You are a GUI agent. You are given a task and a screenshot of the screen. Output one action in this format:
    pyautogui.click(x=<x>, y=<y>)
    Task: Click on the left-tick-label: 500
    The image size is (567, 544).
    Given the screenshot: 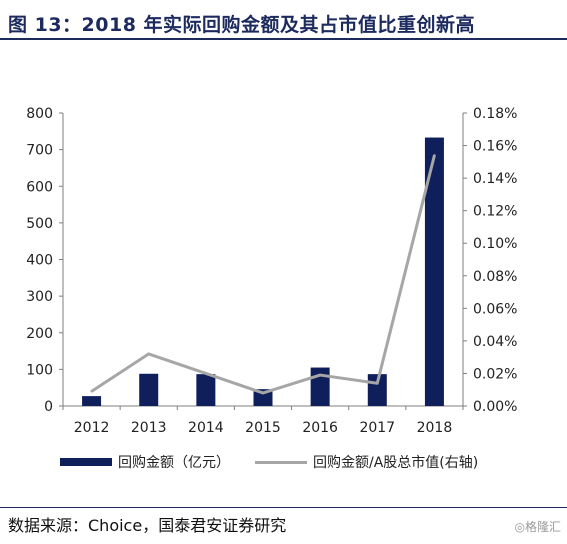 What is the action you would take?
    pyautogui.click(x=39, y=224)
    